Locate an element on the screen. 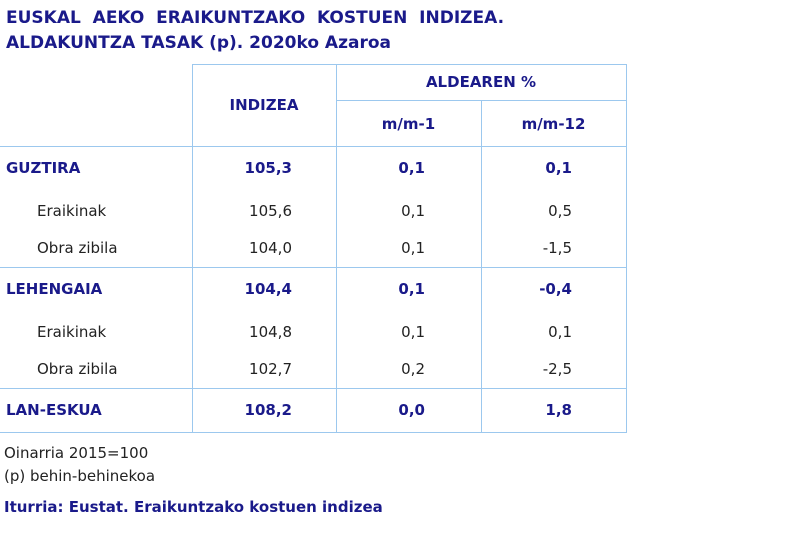 The image size is (800, 535). row-value: 102,7 is located at coordinates (270, 369).